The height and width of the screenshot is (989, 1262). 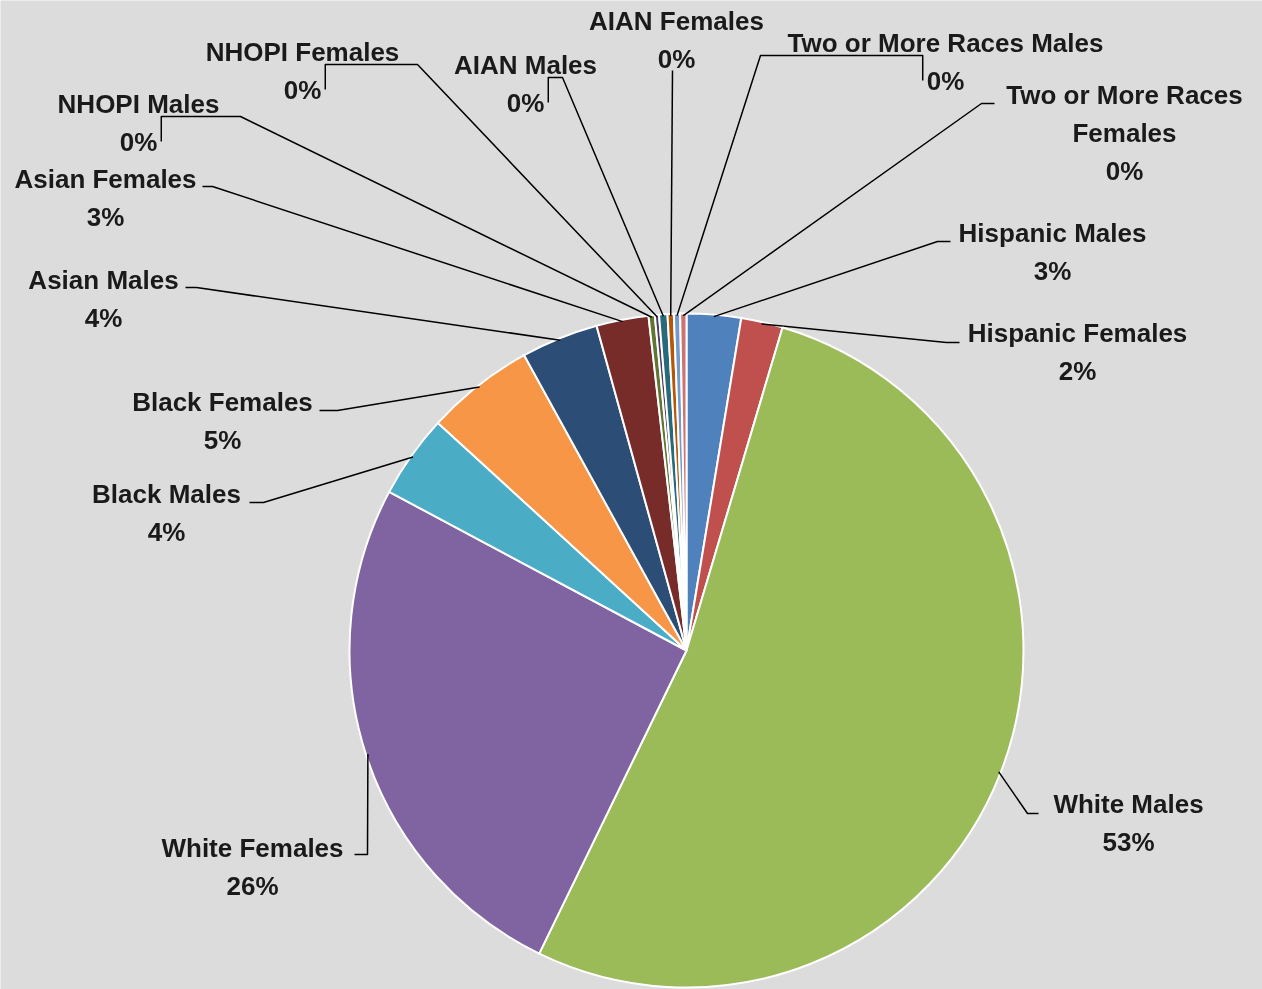 What do you see at coordinates (1052, 232) in the screenshot?
I see `slice-label: Hispanic Males` at bounding box center [1052, 232].